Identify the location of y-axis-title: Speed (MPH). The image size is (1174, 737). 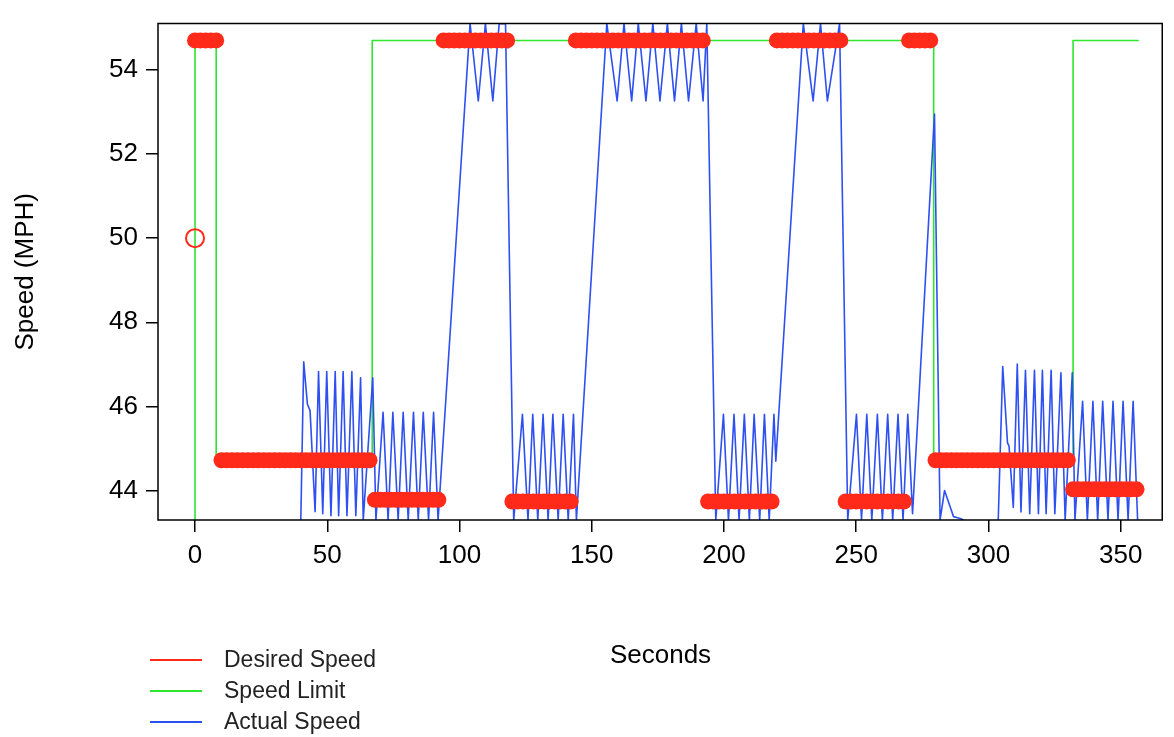
(23, 272).